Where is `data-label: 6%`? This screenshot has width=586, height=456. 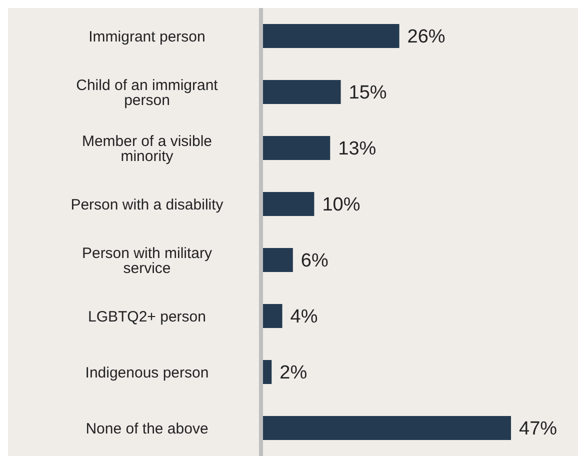
data-label: 6% is located at coordinates (314, 261).